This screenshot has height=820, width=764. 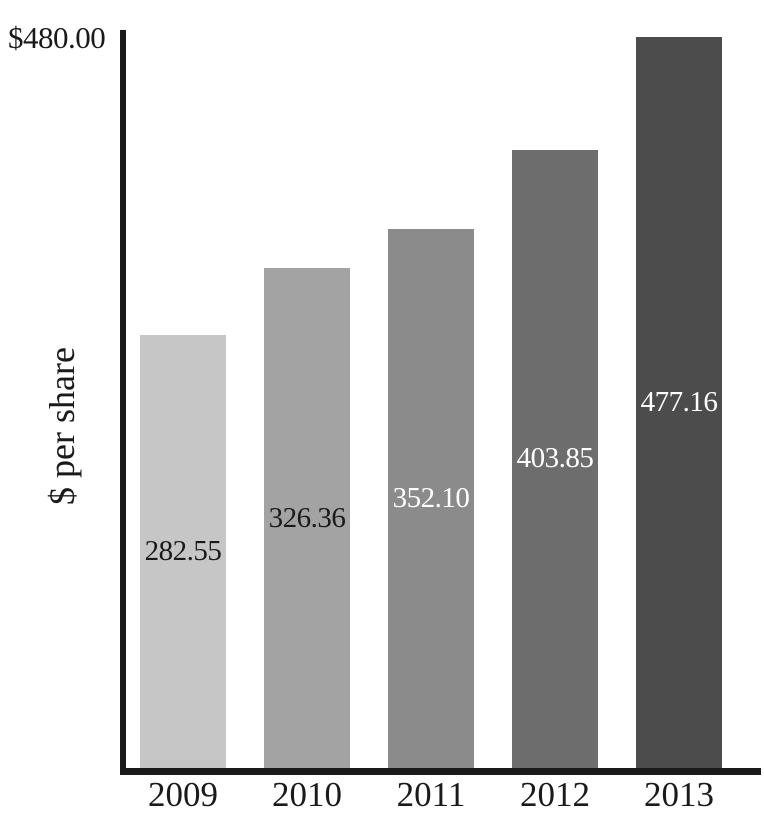 I want to click on bar-value-label-2011: 352.10, so click(x=431, y=497).